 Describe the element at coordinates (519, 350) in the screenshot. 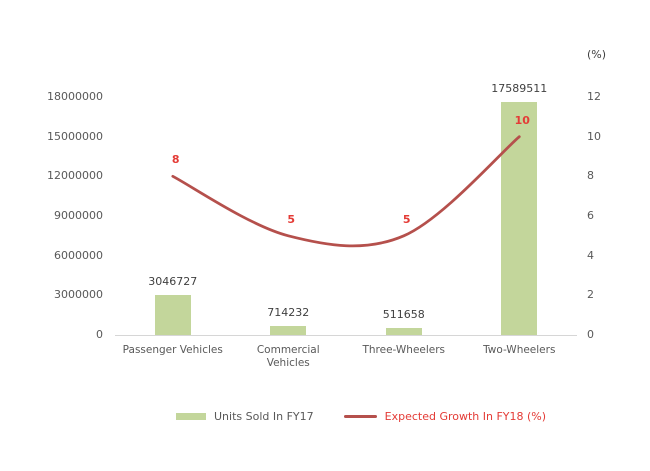

I see `category-label: Two-Wheelers` at that location.